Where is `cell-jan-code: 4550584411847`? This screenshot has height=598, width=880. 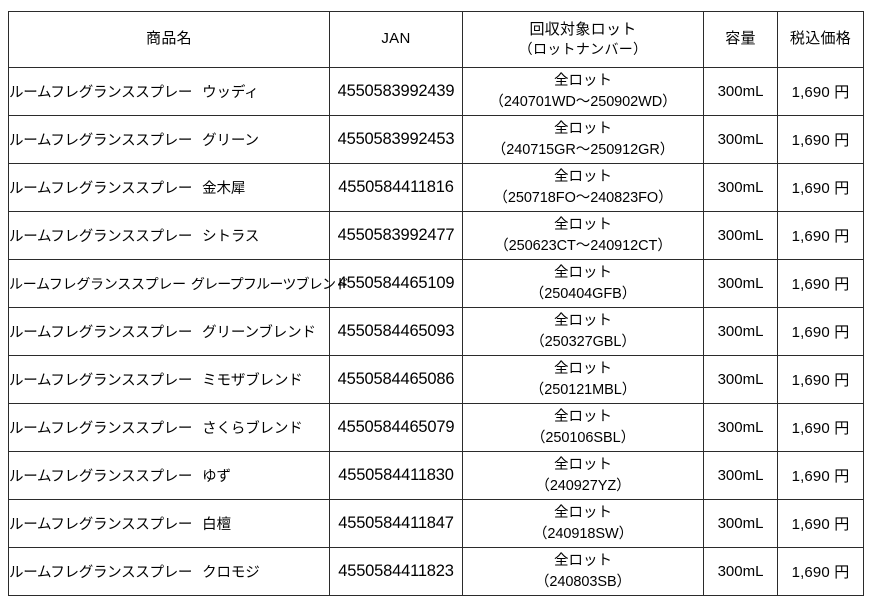
cell-jan-code: 4550584411847 is located at coordinates (396, 523).